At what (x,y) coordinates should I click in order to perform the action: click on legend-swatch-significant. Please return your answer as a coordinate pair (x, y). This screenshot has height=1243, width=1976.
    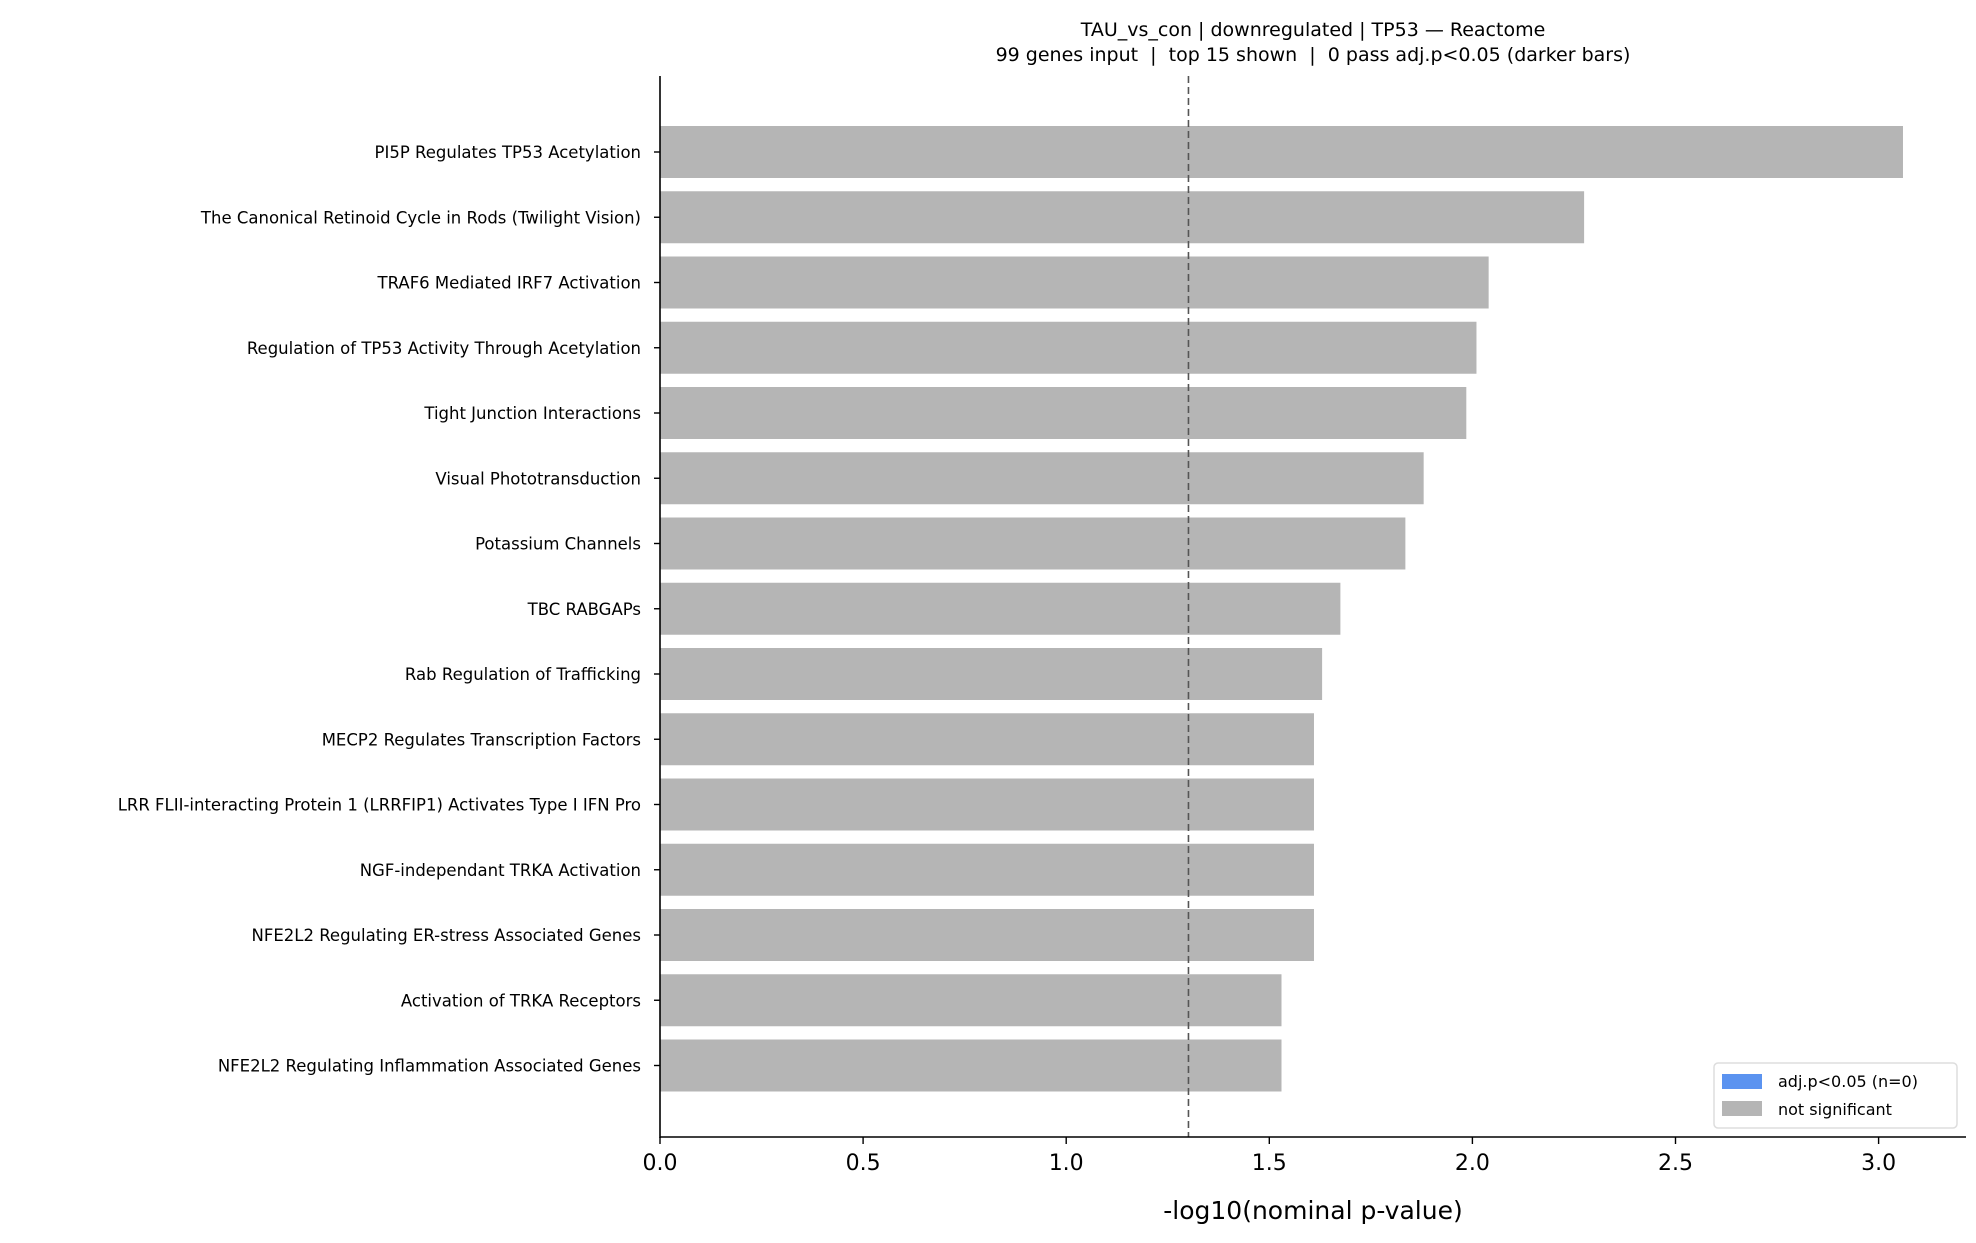
    Looking at the image, I should click on (1742, 1081).